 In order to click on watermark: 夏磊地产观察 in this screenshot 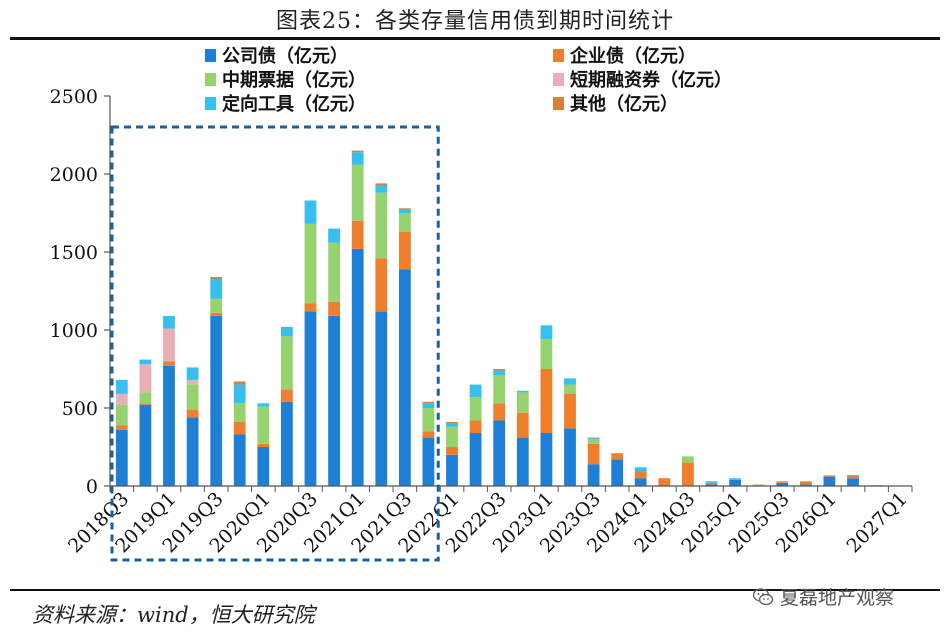, I will do `click(823, 596)`.